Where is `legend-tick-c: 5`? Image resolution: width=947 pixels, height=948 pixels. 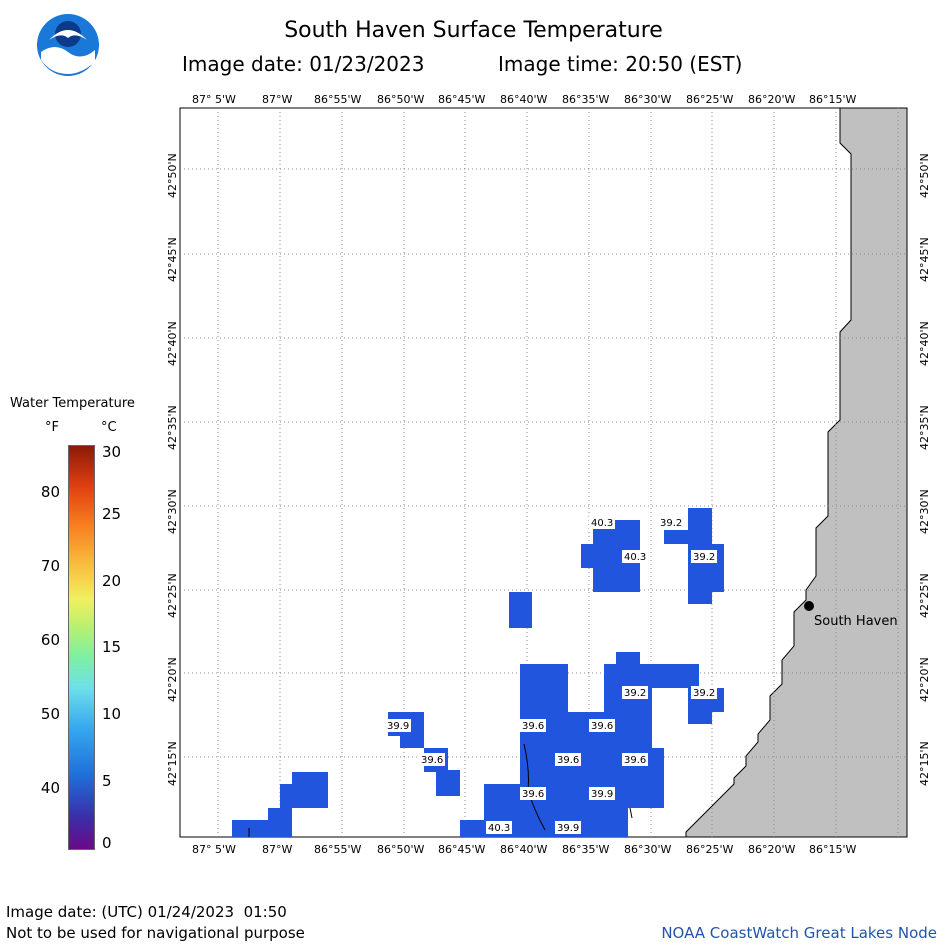
legend-tick-c: 5 is located at coordinates (107, 781).